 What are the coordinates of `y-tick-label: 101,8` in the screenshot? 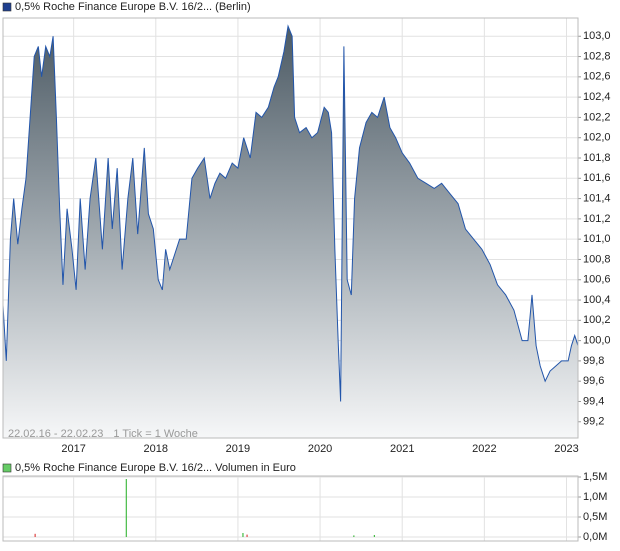 It's located at (597, 158).